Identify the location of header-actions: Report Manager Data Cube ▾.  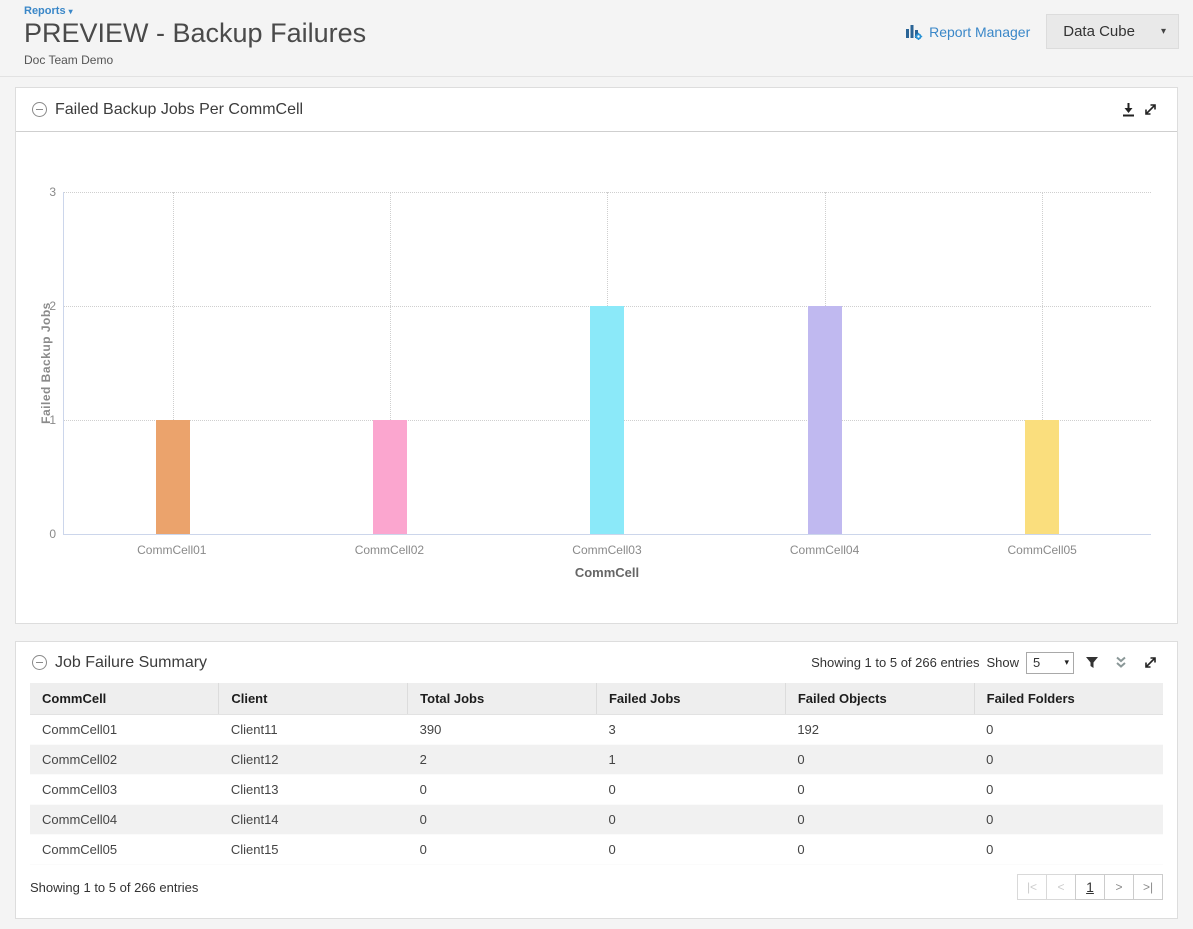
(1042, 31).